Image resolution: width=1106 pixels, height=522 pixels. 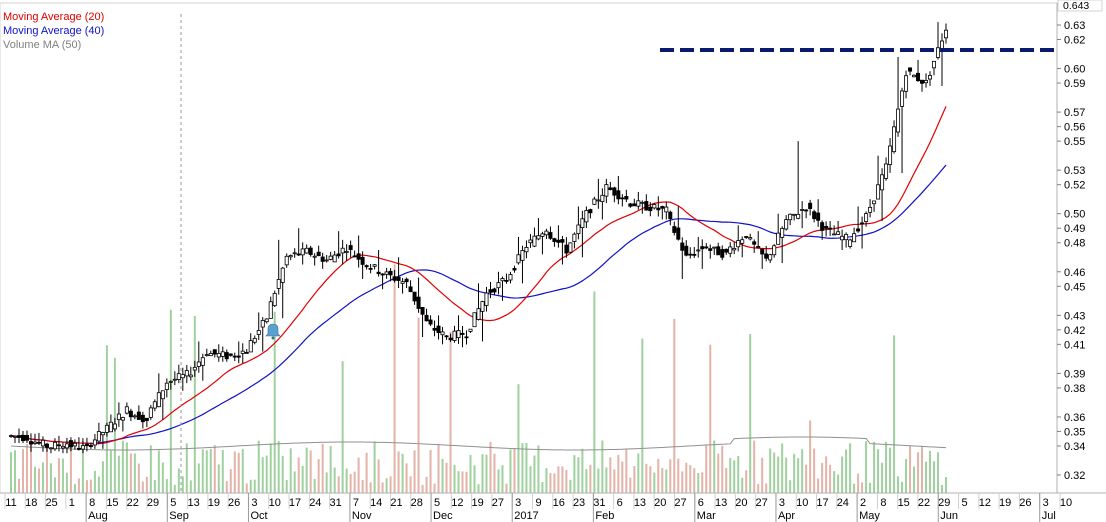 What do you see at coordinates (1074, 244) in the screenshot?
I see `y-tick-label: 0.48` at bounding box center [1074, 244].